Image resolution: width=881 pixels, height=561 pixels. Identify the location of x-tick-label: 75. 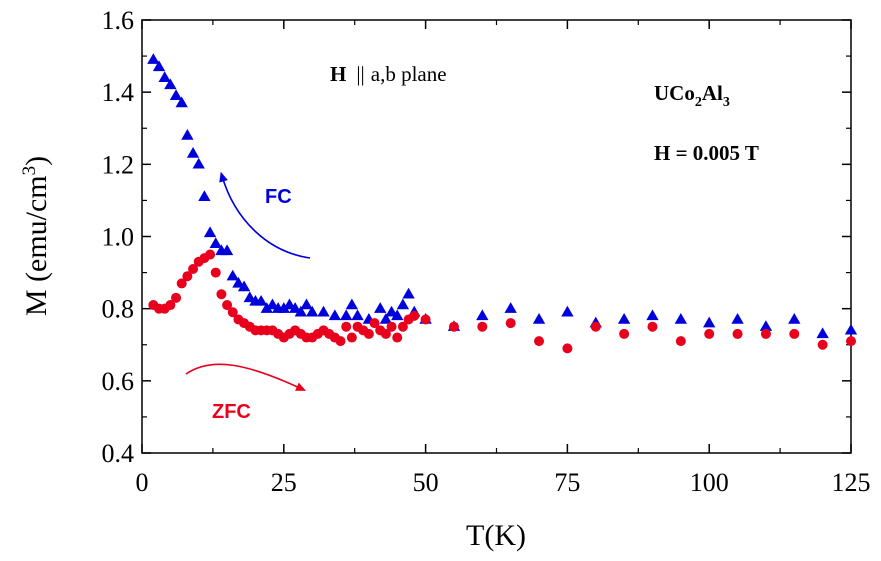
(567, 482).